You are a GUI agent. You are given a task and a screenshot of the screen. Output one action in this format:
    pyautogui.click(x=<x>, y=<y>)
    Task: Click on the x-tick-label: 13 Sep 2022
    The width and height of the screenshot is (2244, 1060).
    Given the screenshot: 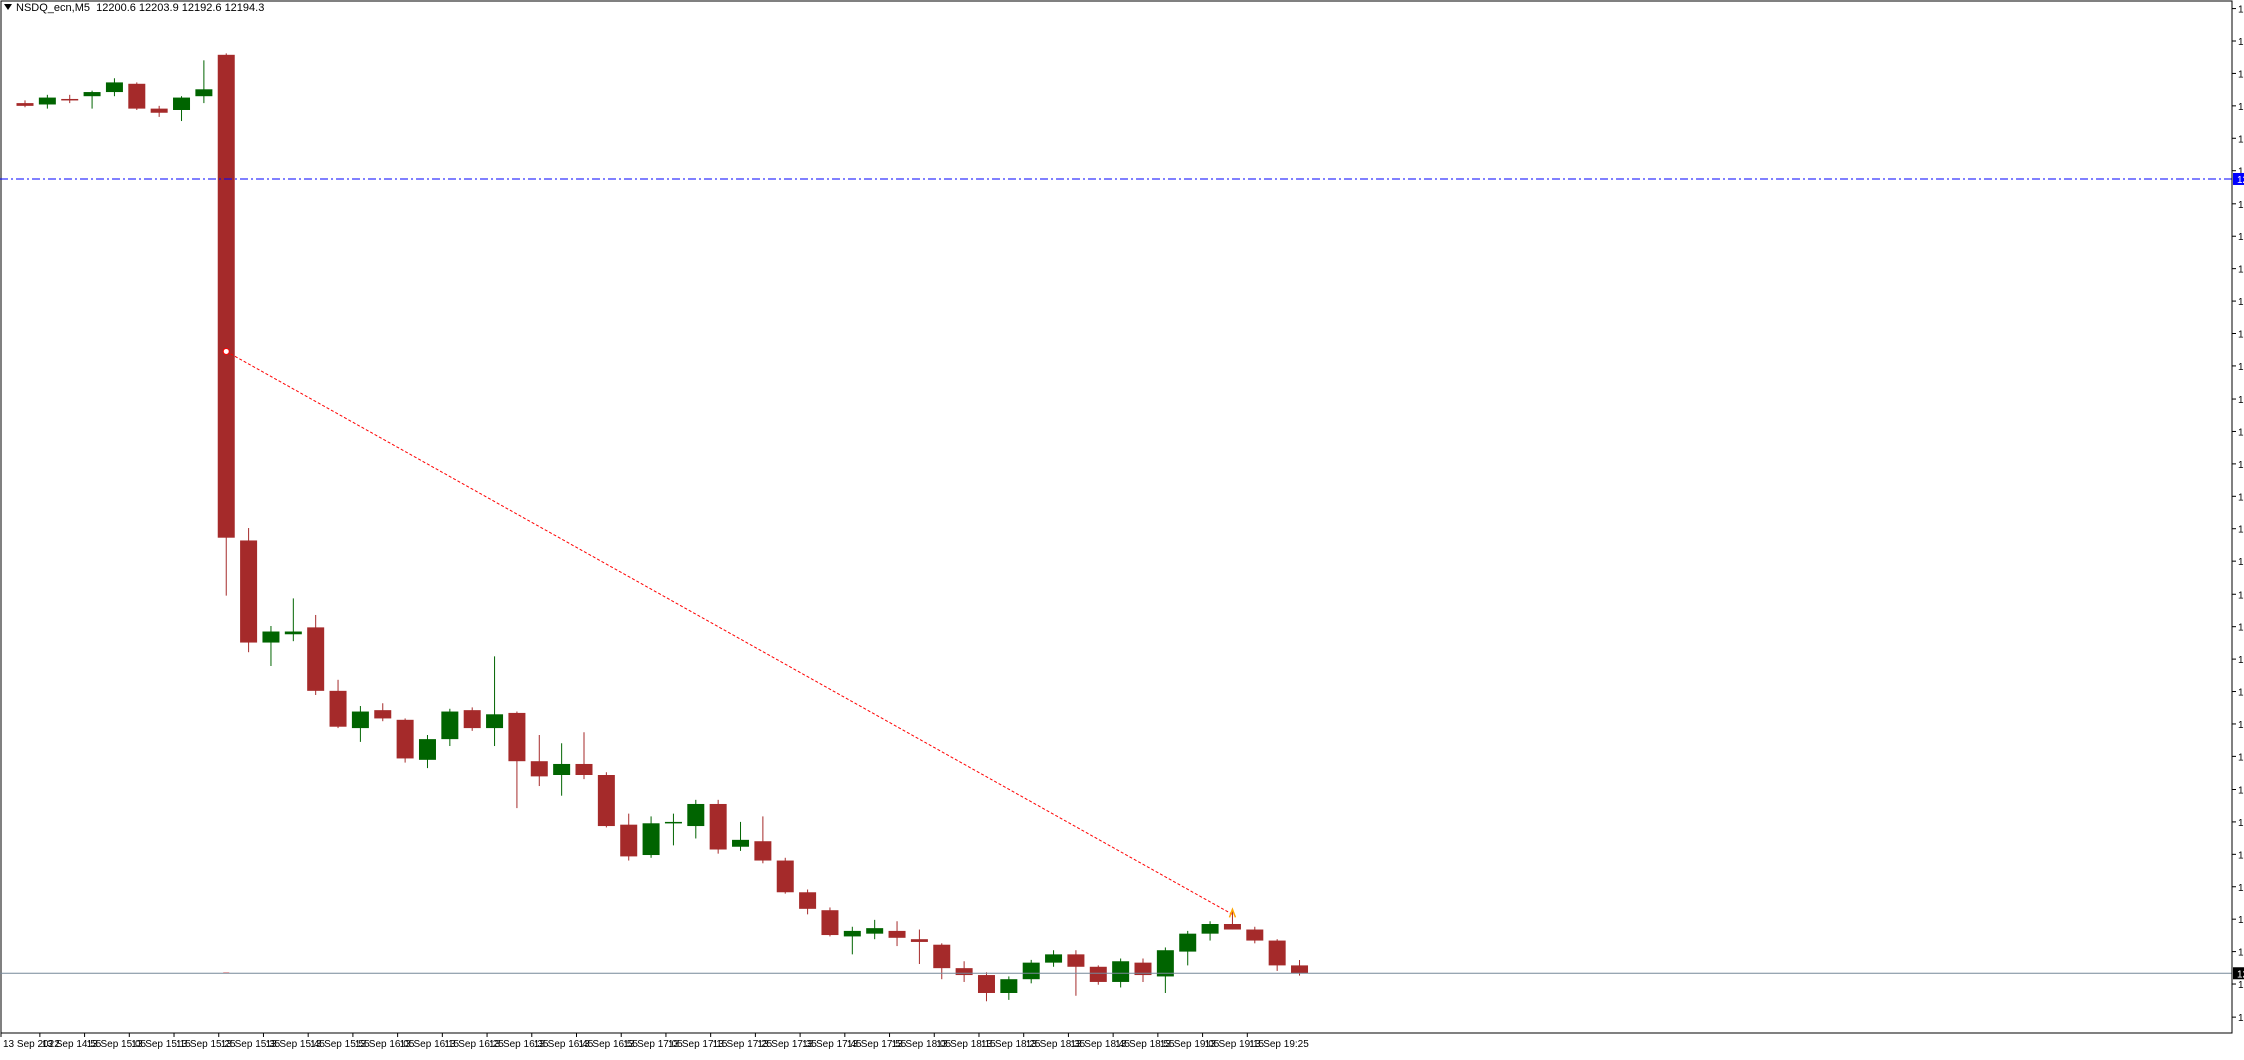 What is the action you would take?
    pyautogui.click(x=31, y=1044)
    